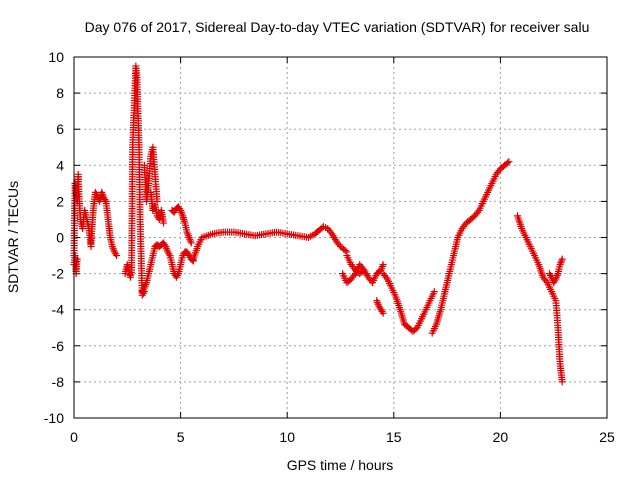  What do you see at coordinates (58, 310) in the screenshot?
I see `y-tick-label: -4` at bounding box center [58, 310].